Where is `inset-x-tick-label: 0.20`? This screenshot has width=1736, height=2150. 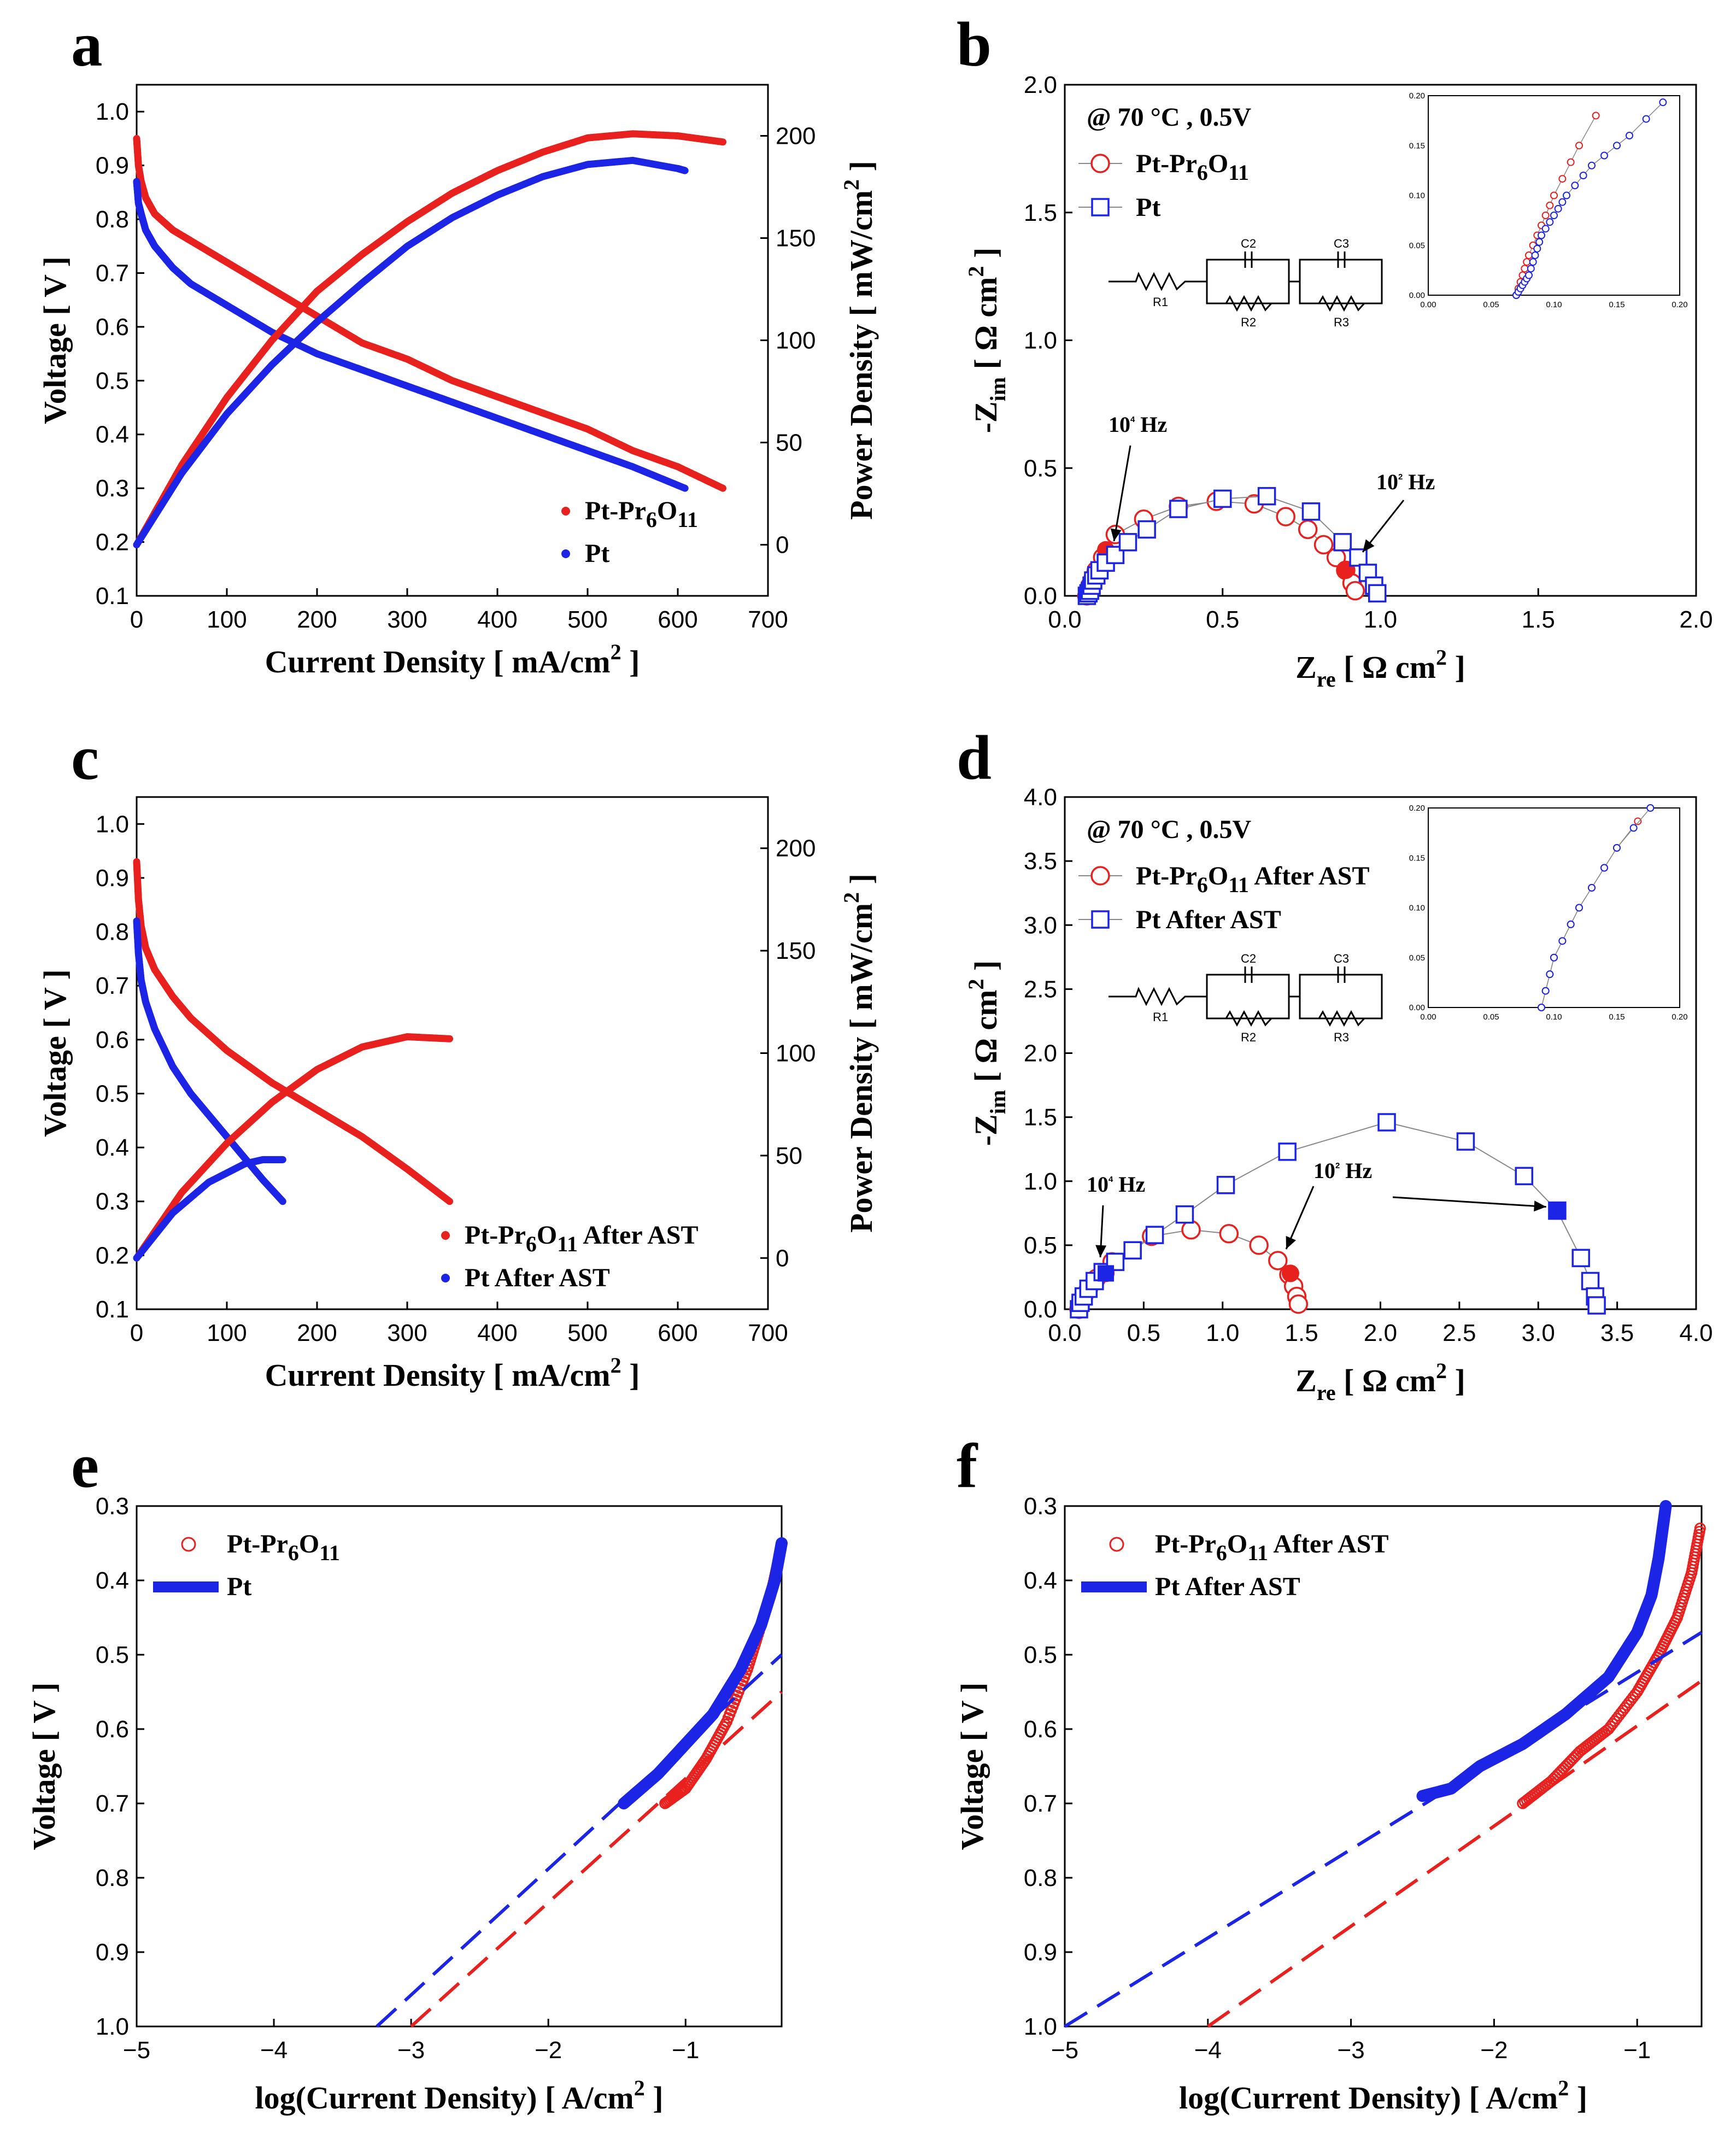
inset-x-tick-label: 0.20 is located at coordinates (1680, 1017).